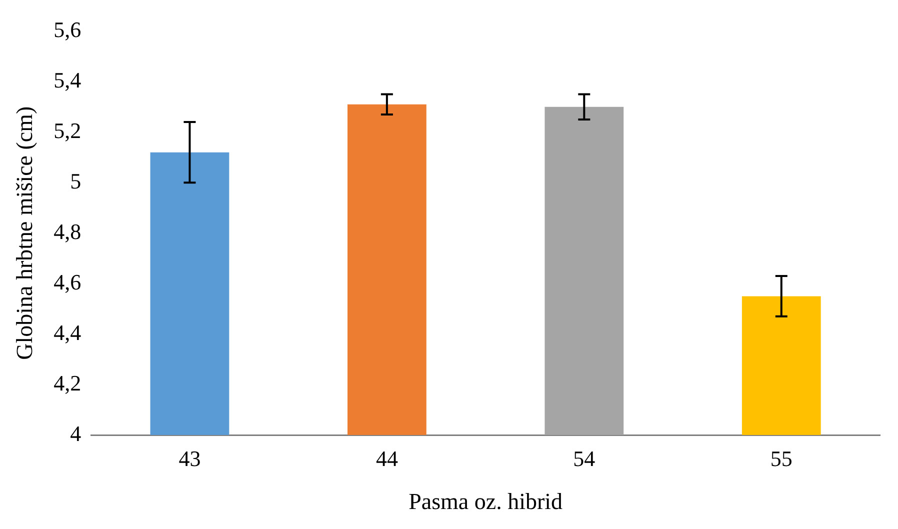  What do you see at coordinates (24, 233) in the screenshot?
I see `y-axis-title: Globina hrbtne mišice (cm)` at bounding box center [24, 233].